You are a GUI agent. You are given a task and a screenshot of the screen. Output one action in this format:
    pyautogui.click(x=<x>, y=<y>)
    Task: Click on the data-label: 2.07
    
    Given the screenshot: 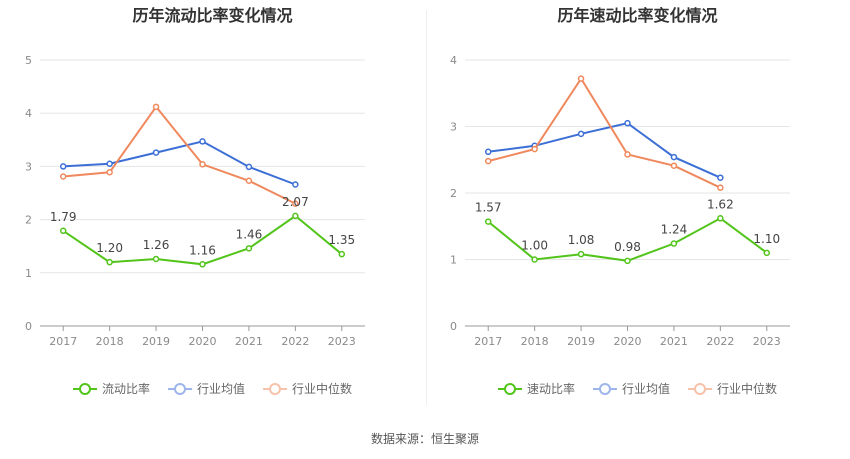 What is the action you would take?
    pyautogui.click(x=295, y=202)
    